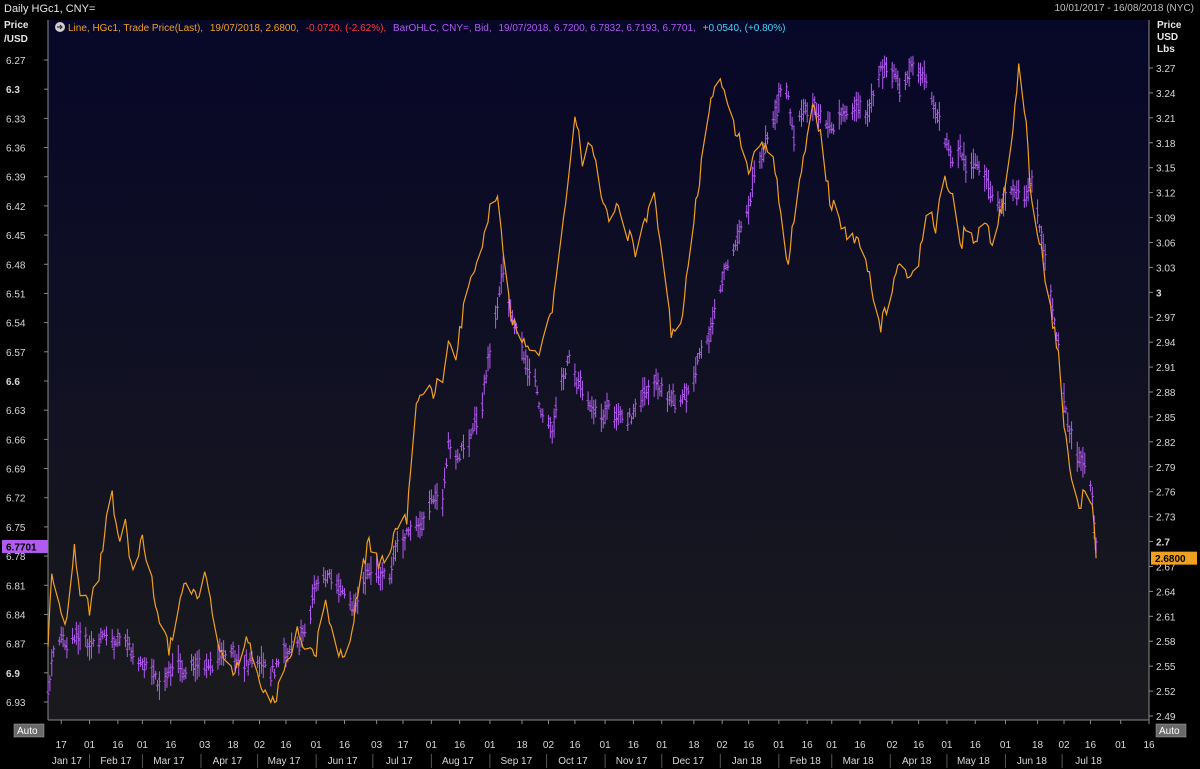 This screenshot has height=769, width=1200. What do you see at coordinates (16, 586) in the screenshot?
I see `left-tick-label: 6.81` at bounding box center [16, 586].